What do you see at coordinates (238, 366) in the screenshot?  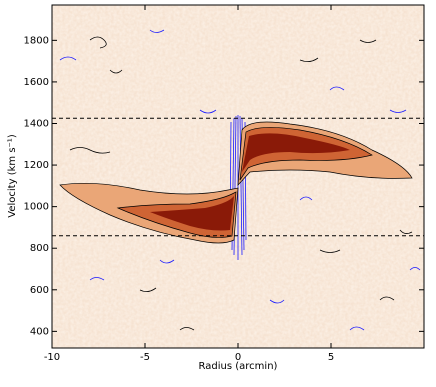 I see `x-axis-label: Radius (arcmin)` at bounding box center [238, 366].